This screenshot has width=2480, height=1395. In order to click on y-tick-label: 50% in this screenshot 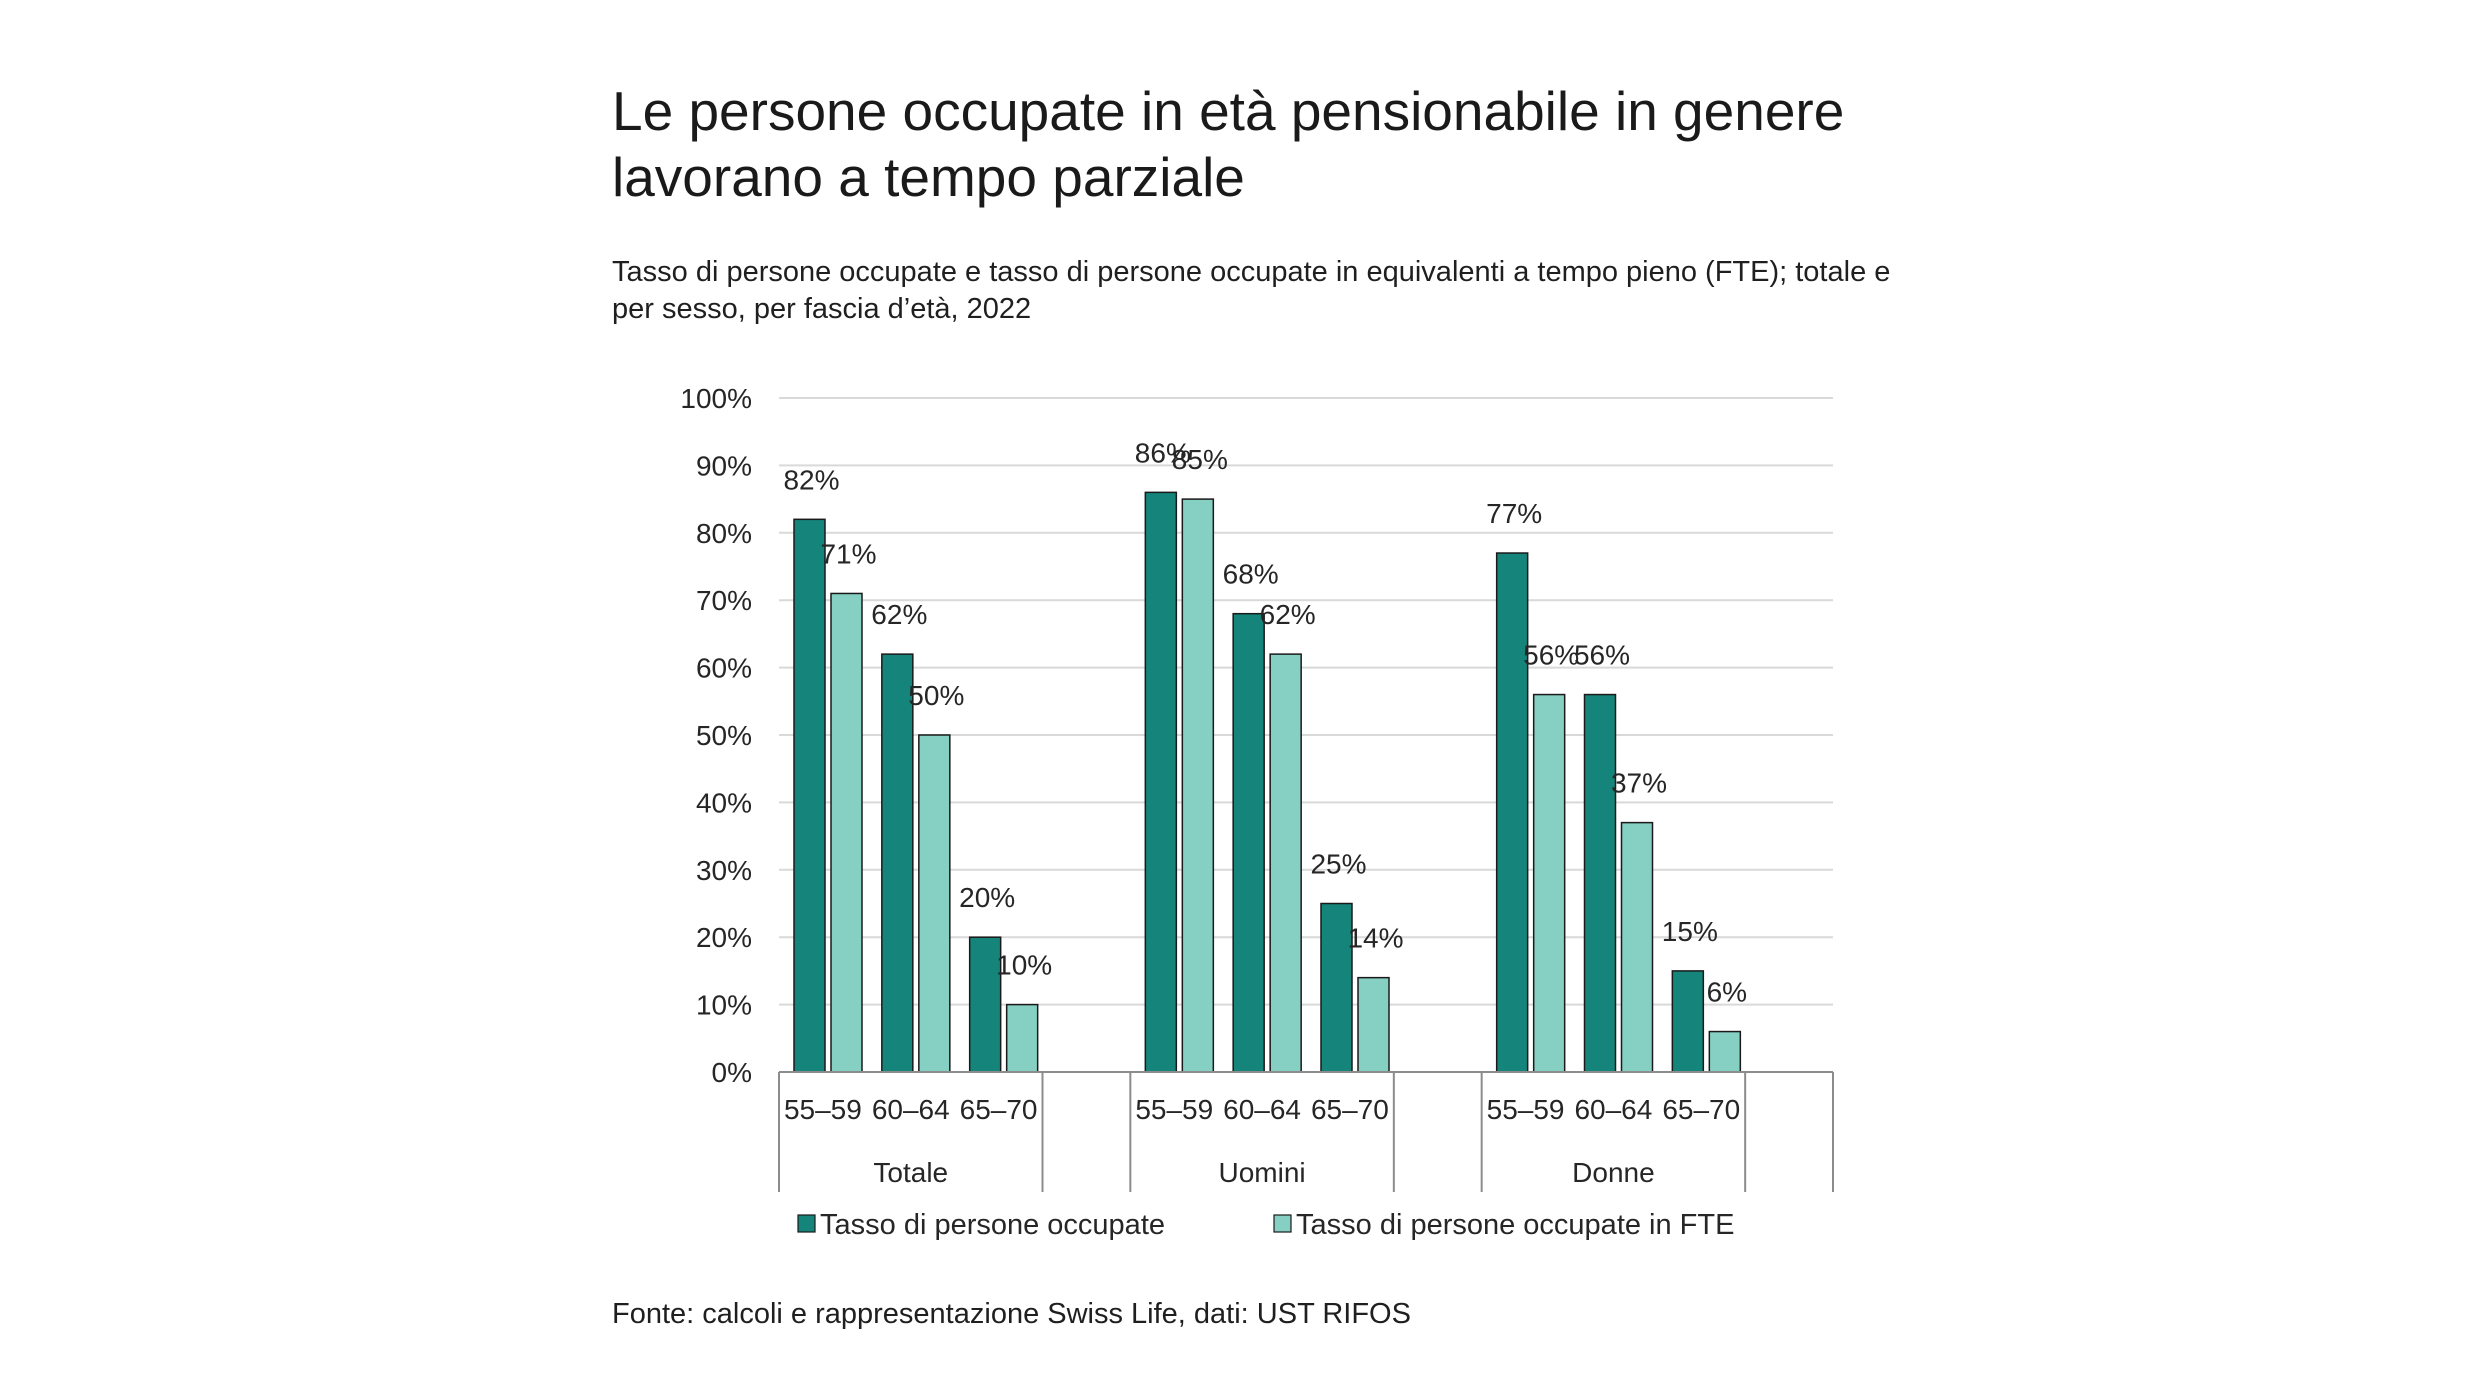, I will do `click(724, 735)`.